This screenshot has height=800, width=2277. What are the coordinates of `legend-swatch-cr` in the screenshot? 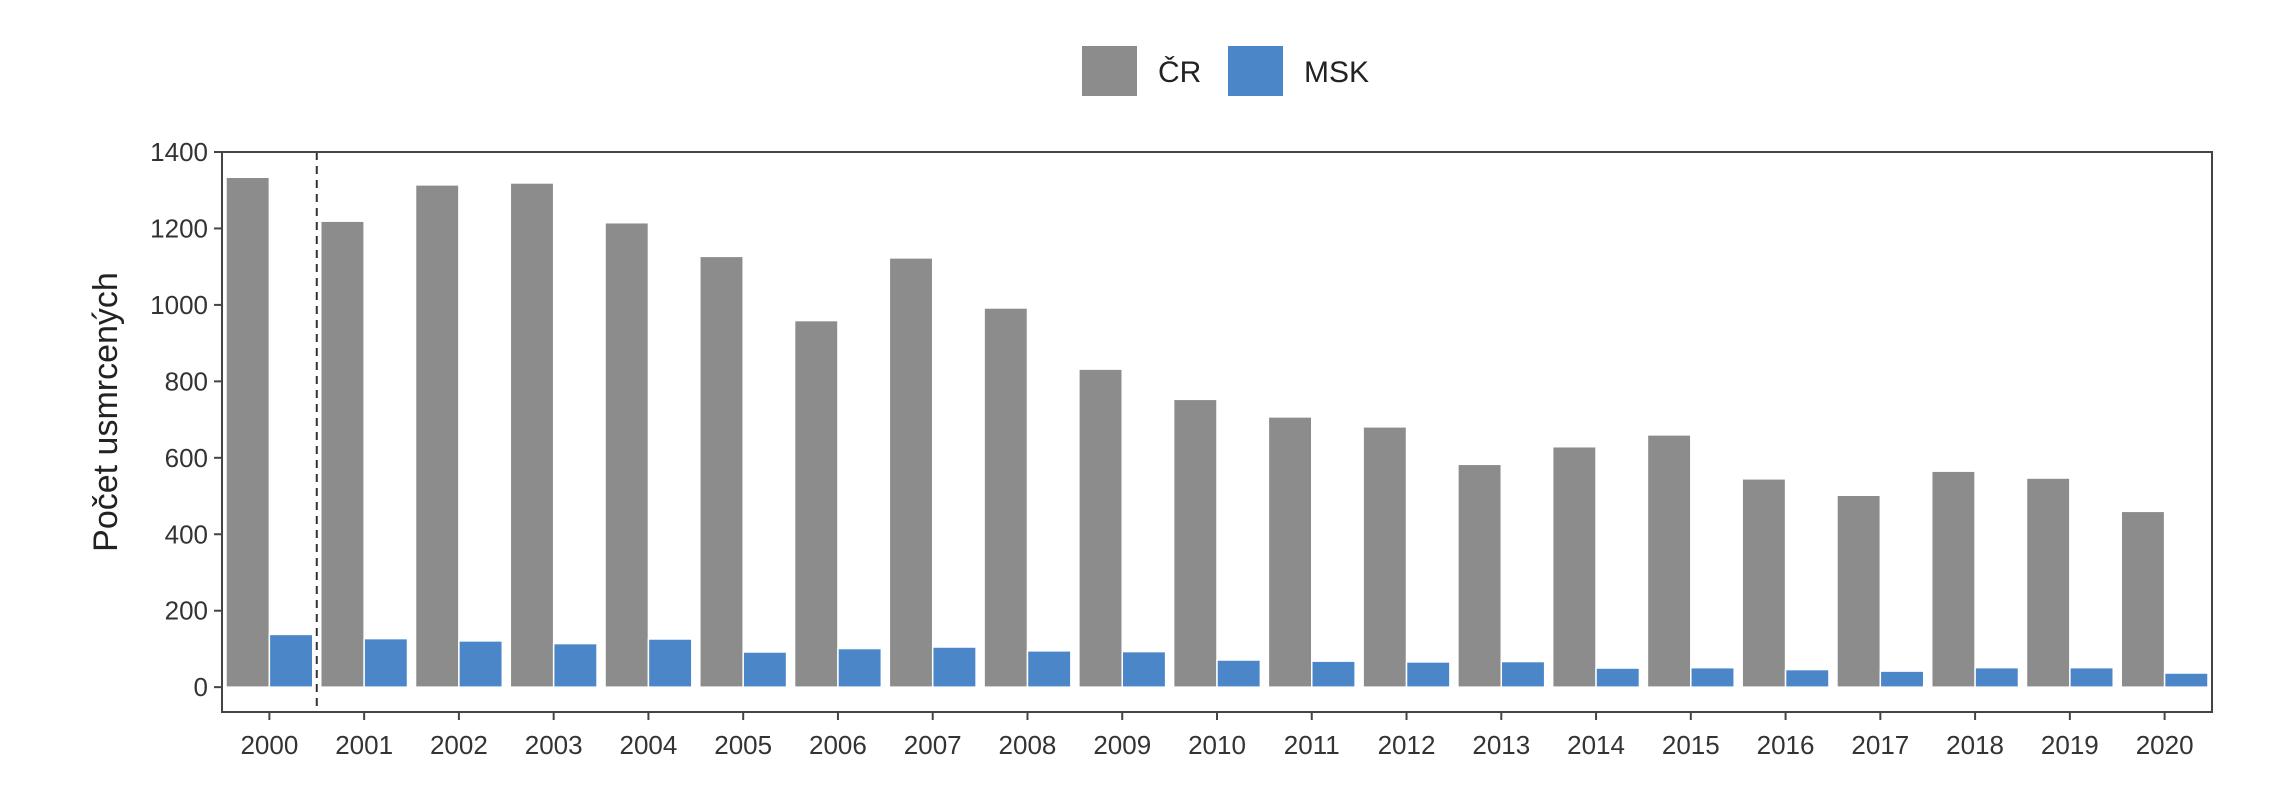 It's located at (1109, 71).